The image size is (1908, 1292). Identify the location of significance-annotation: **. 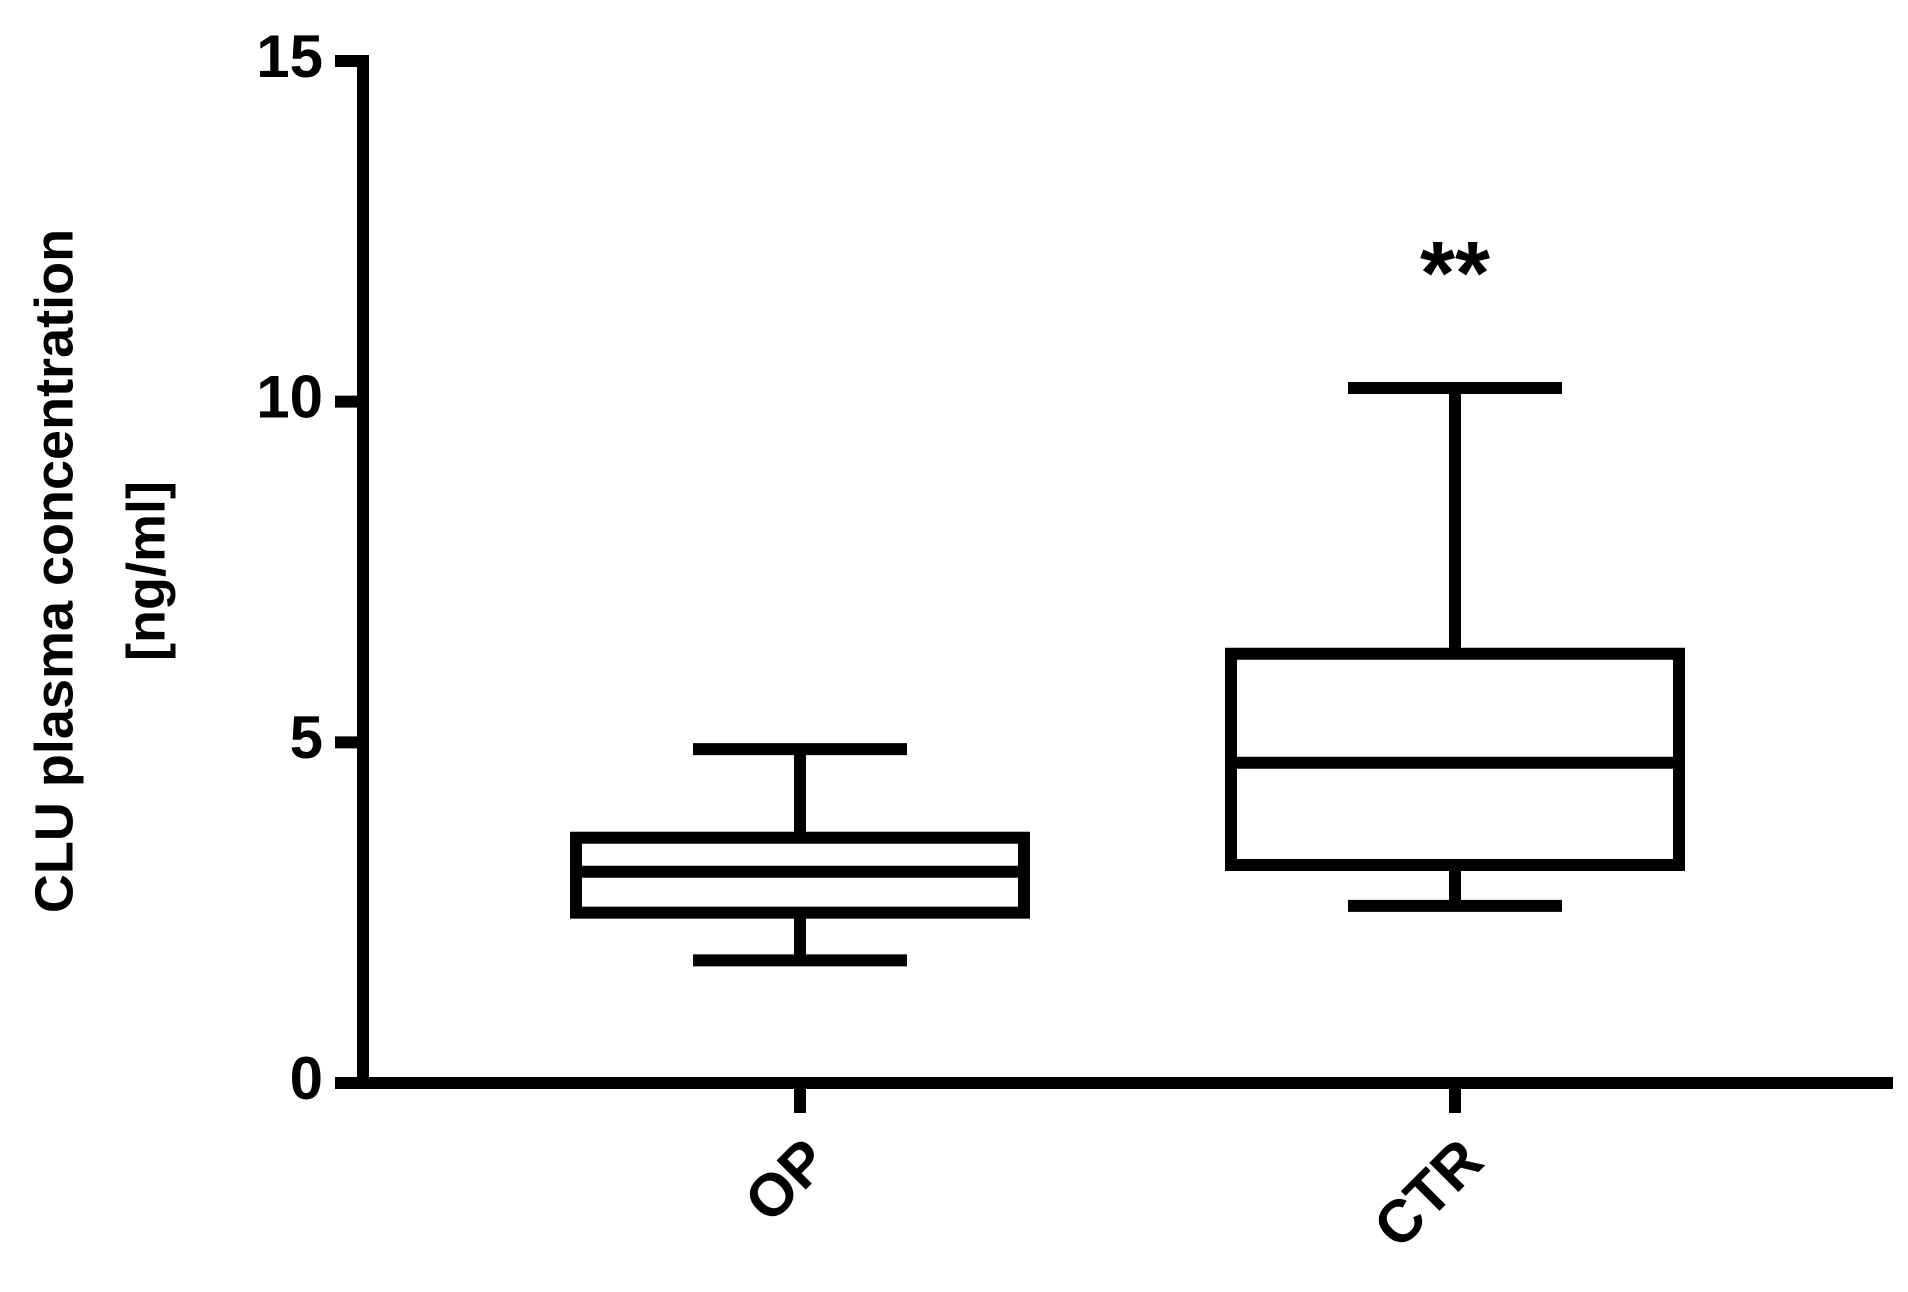
(1455, 274).